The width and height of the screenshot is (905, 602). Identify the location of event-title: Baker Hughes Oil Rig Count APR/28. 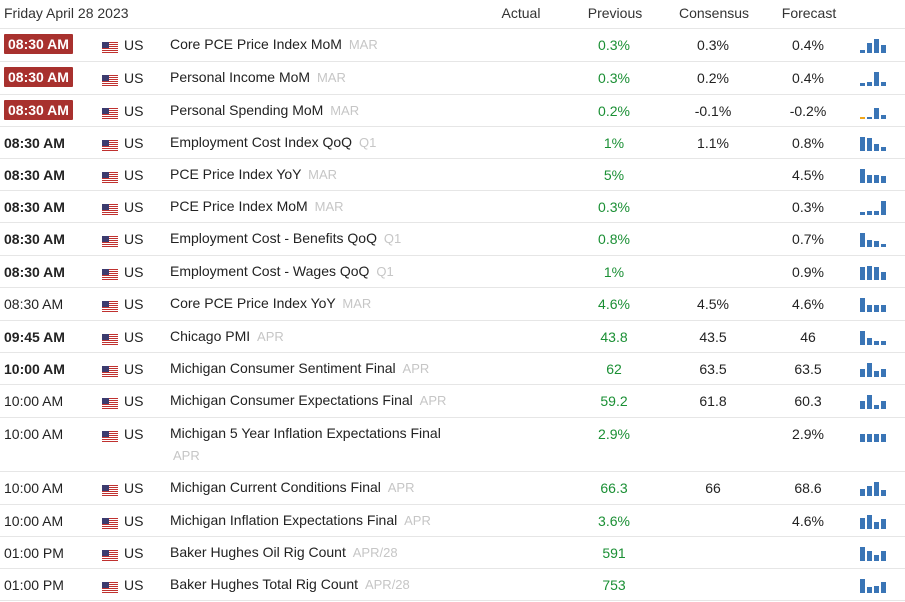
(312, 552).